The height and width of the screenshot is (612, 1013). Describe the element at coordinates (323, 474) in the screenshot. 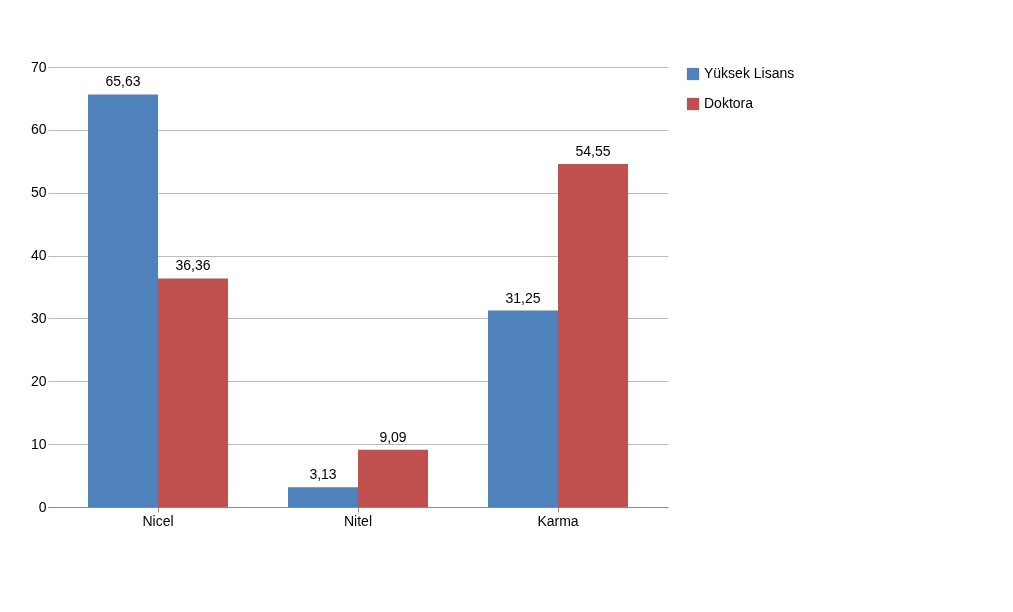

I see `data-label: 3,13` at that location.